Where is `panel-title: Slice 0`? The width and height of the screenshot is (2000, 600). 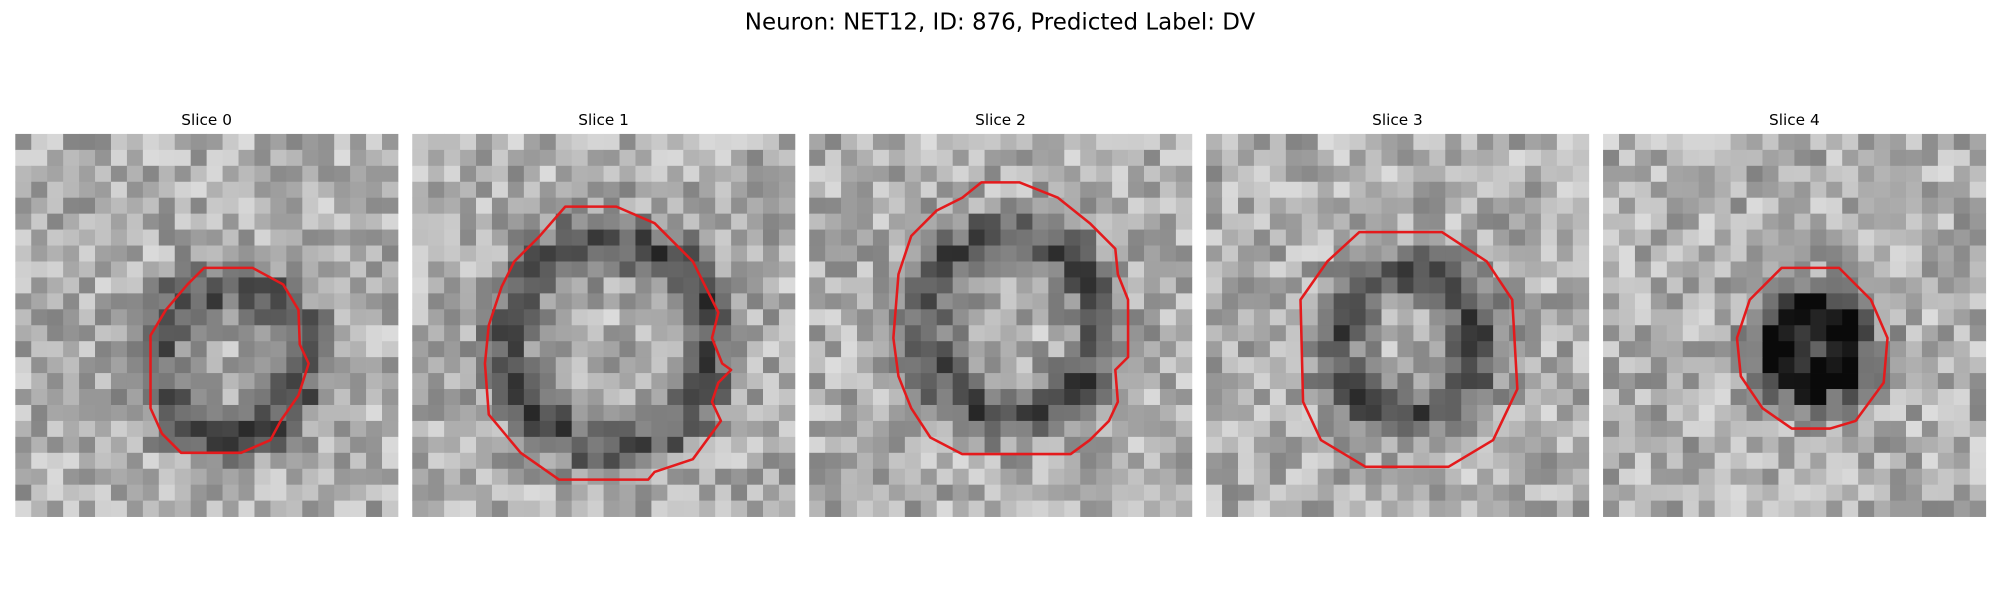
panel-title: Slice 0 is located at coordinates (206, 120).